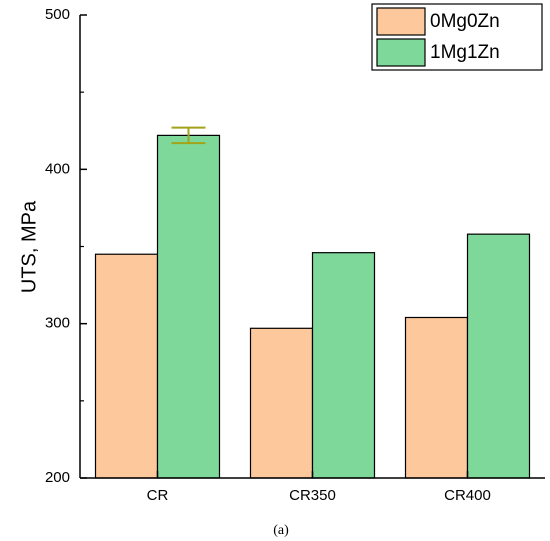  Describe the element at coordinates (436, 397) in the screenshot. I see `bar-0mg0zn-cr400` at that location.